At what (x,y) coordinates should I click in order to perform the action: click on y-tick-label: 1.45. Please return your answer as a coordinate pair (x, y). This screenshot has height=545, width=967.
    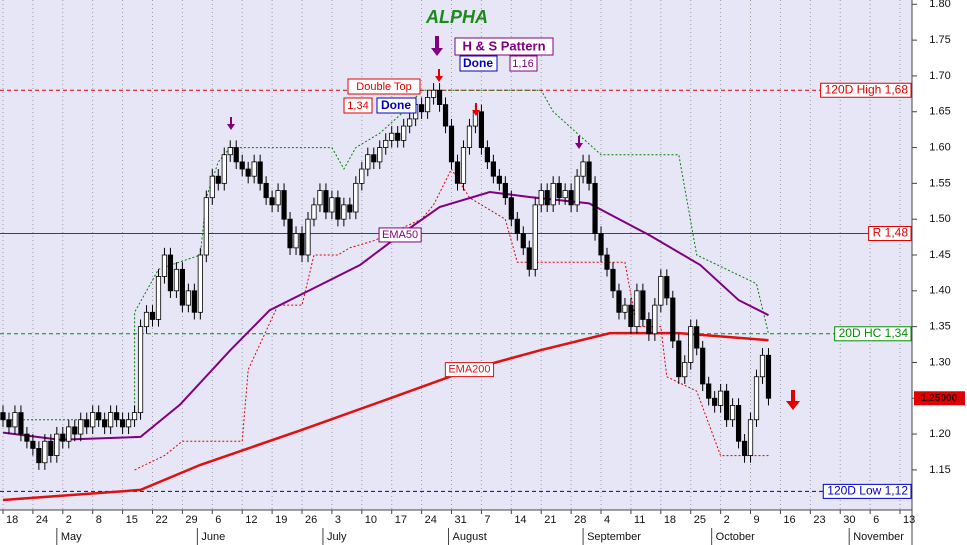
    Looking at the image, I should click on (939, 255).